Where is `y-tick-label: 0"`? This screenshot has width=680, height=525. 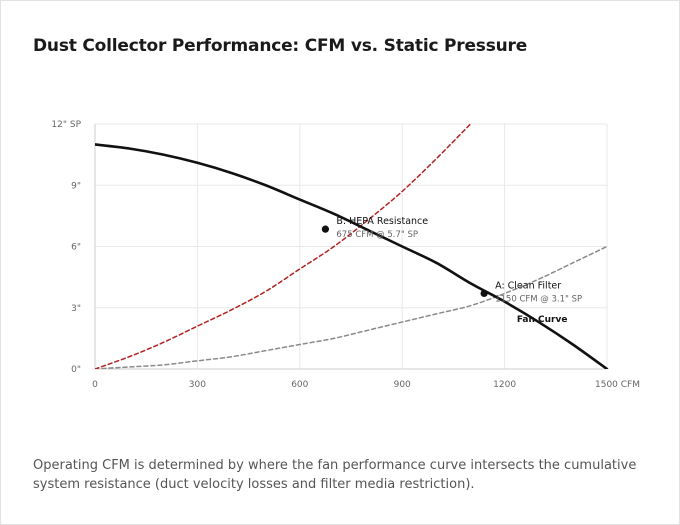
y-tick-label: 0" is located at coordinates (76, 370).